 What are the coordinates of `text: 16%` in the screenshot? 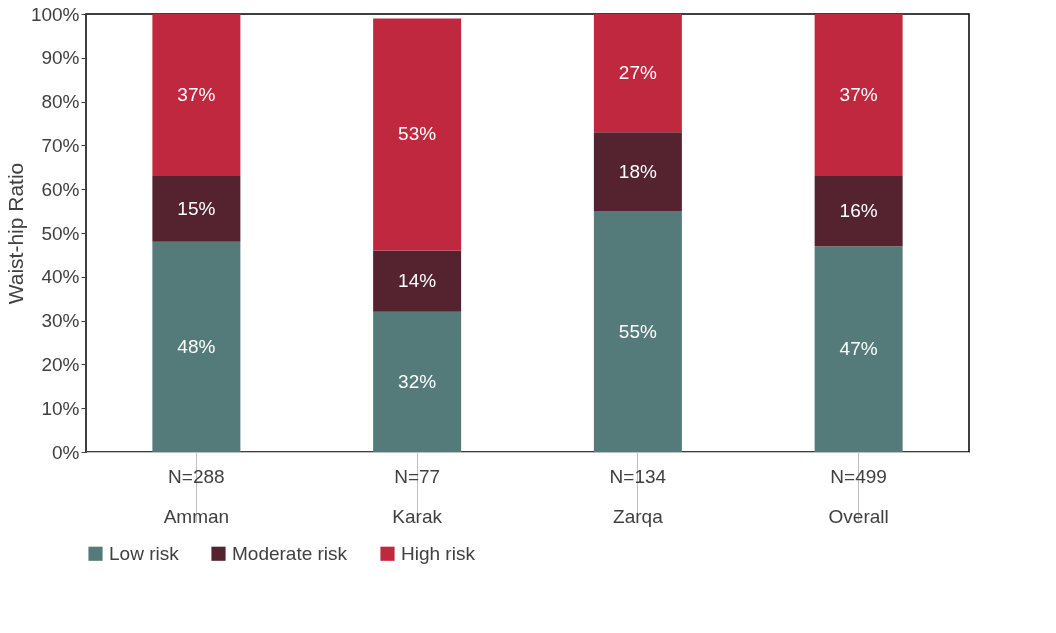 It's located at (858, 211).